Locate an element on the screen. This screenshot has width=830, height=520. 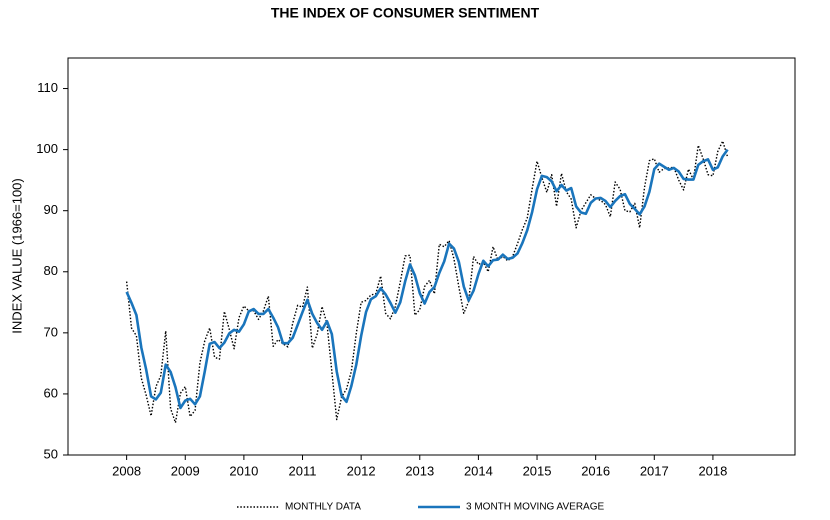
chart-title: THE INDEX OF CONSUMER SENTIMENT is located at coordinates (405, 13).